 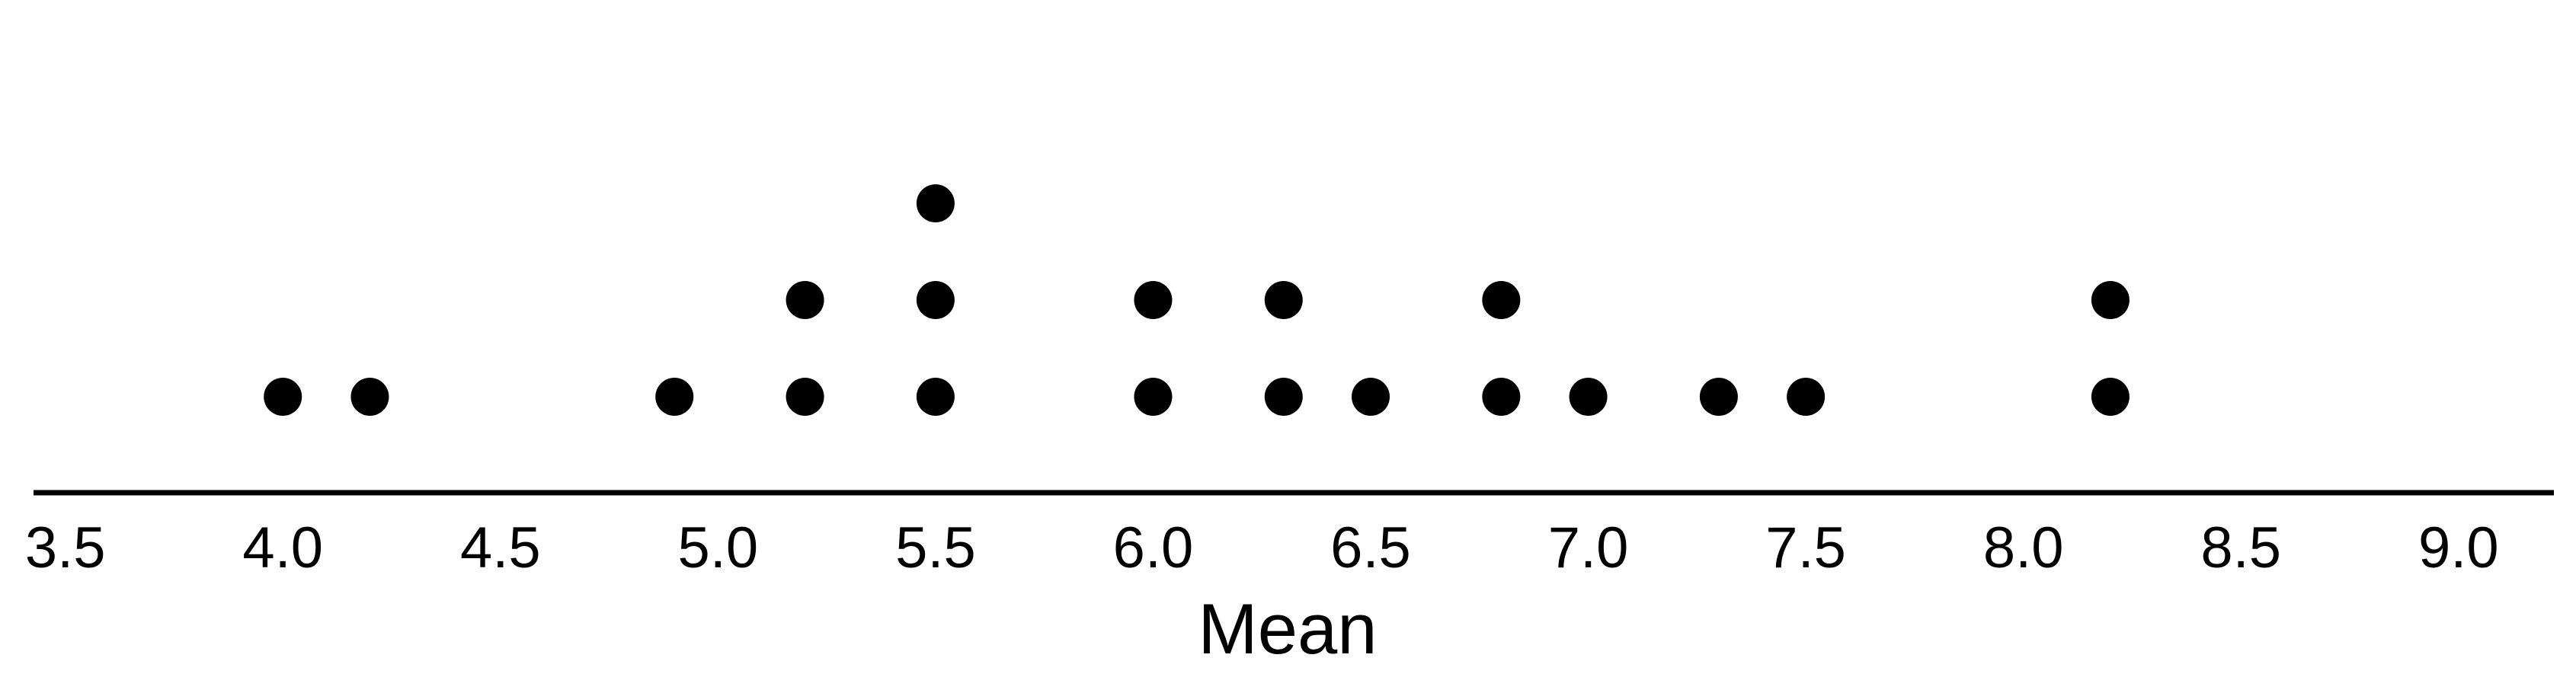 What do you see at coordinates (282, 548) in the screenshot?
I see `x-tick-label: 4.0` at bounding box center [282, 548].